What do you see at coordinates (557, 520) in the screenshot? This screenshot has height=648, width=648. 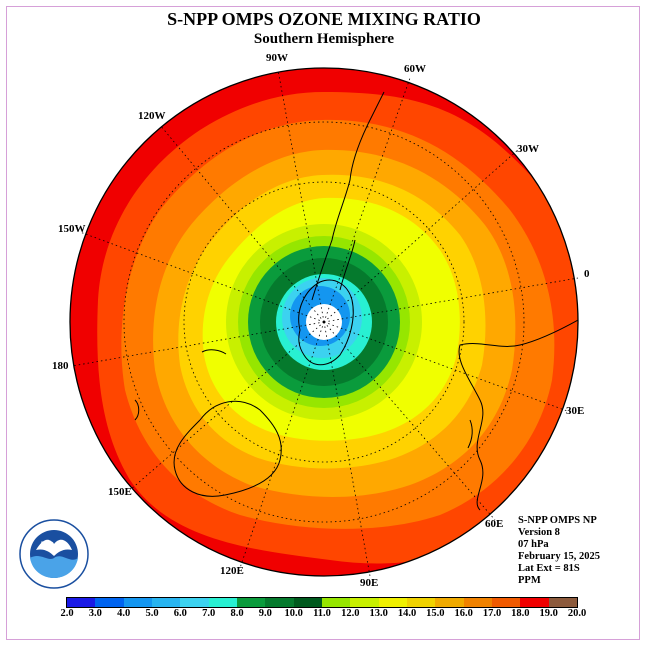 I see `info-instrument: S-NPP OMPS NP` at bounding box center [557, 520].